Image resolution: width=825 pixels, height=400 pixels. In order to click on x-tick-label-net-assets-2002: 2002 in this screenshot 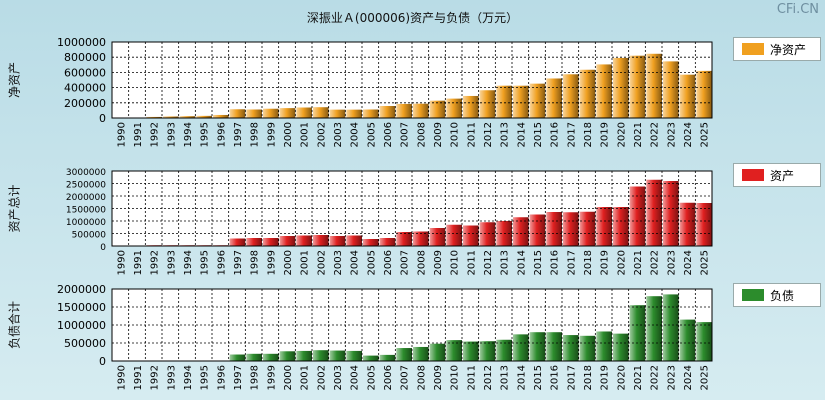, I will do `click(321, 134)`.